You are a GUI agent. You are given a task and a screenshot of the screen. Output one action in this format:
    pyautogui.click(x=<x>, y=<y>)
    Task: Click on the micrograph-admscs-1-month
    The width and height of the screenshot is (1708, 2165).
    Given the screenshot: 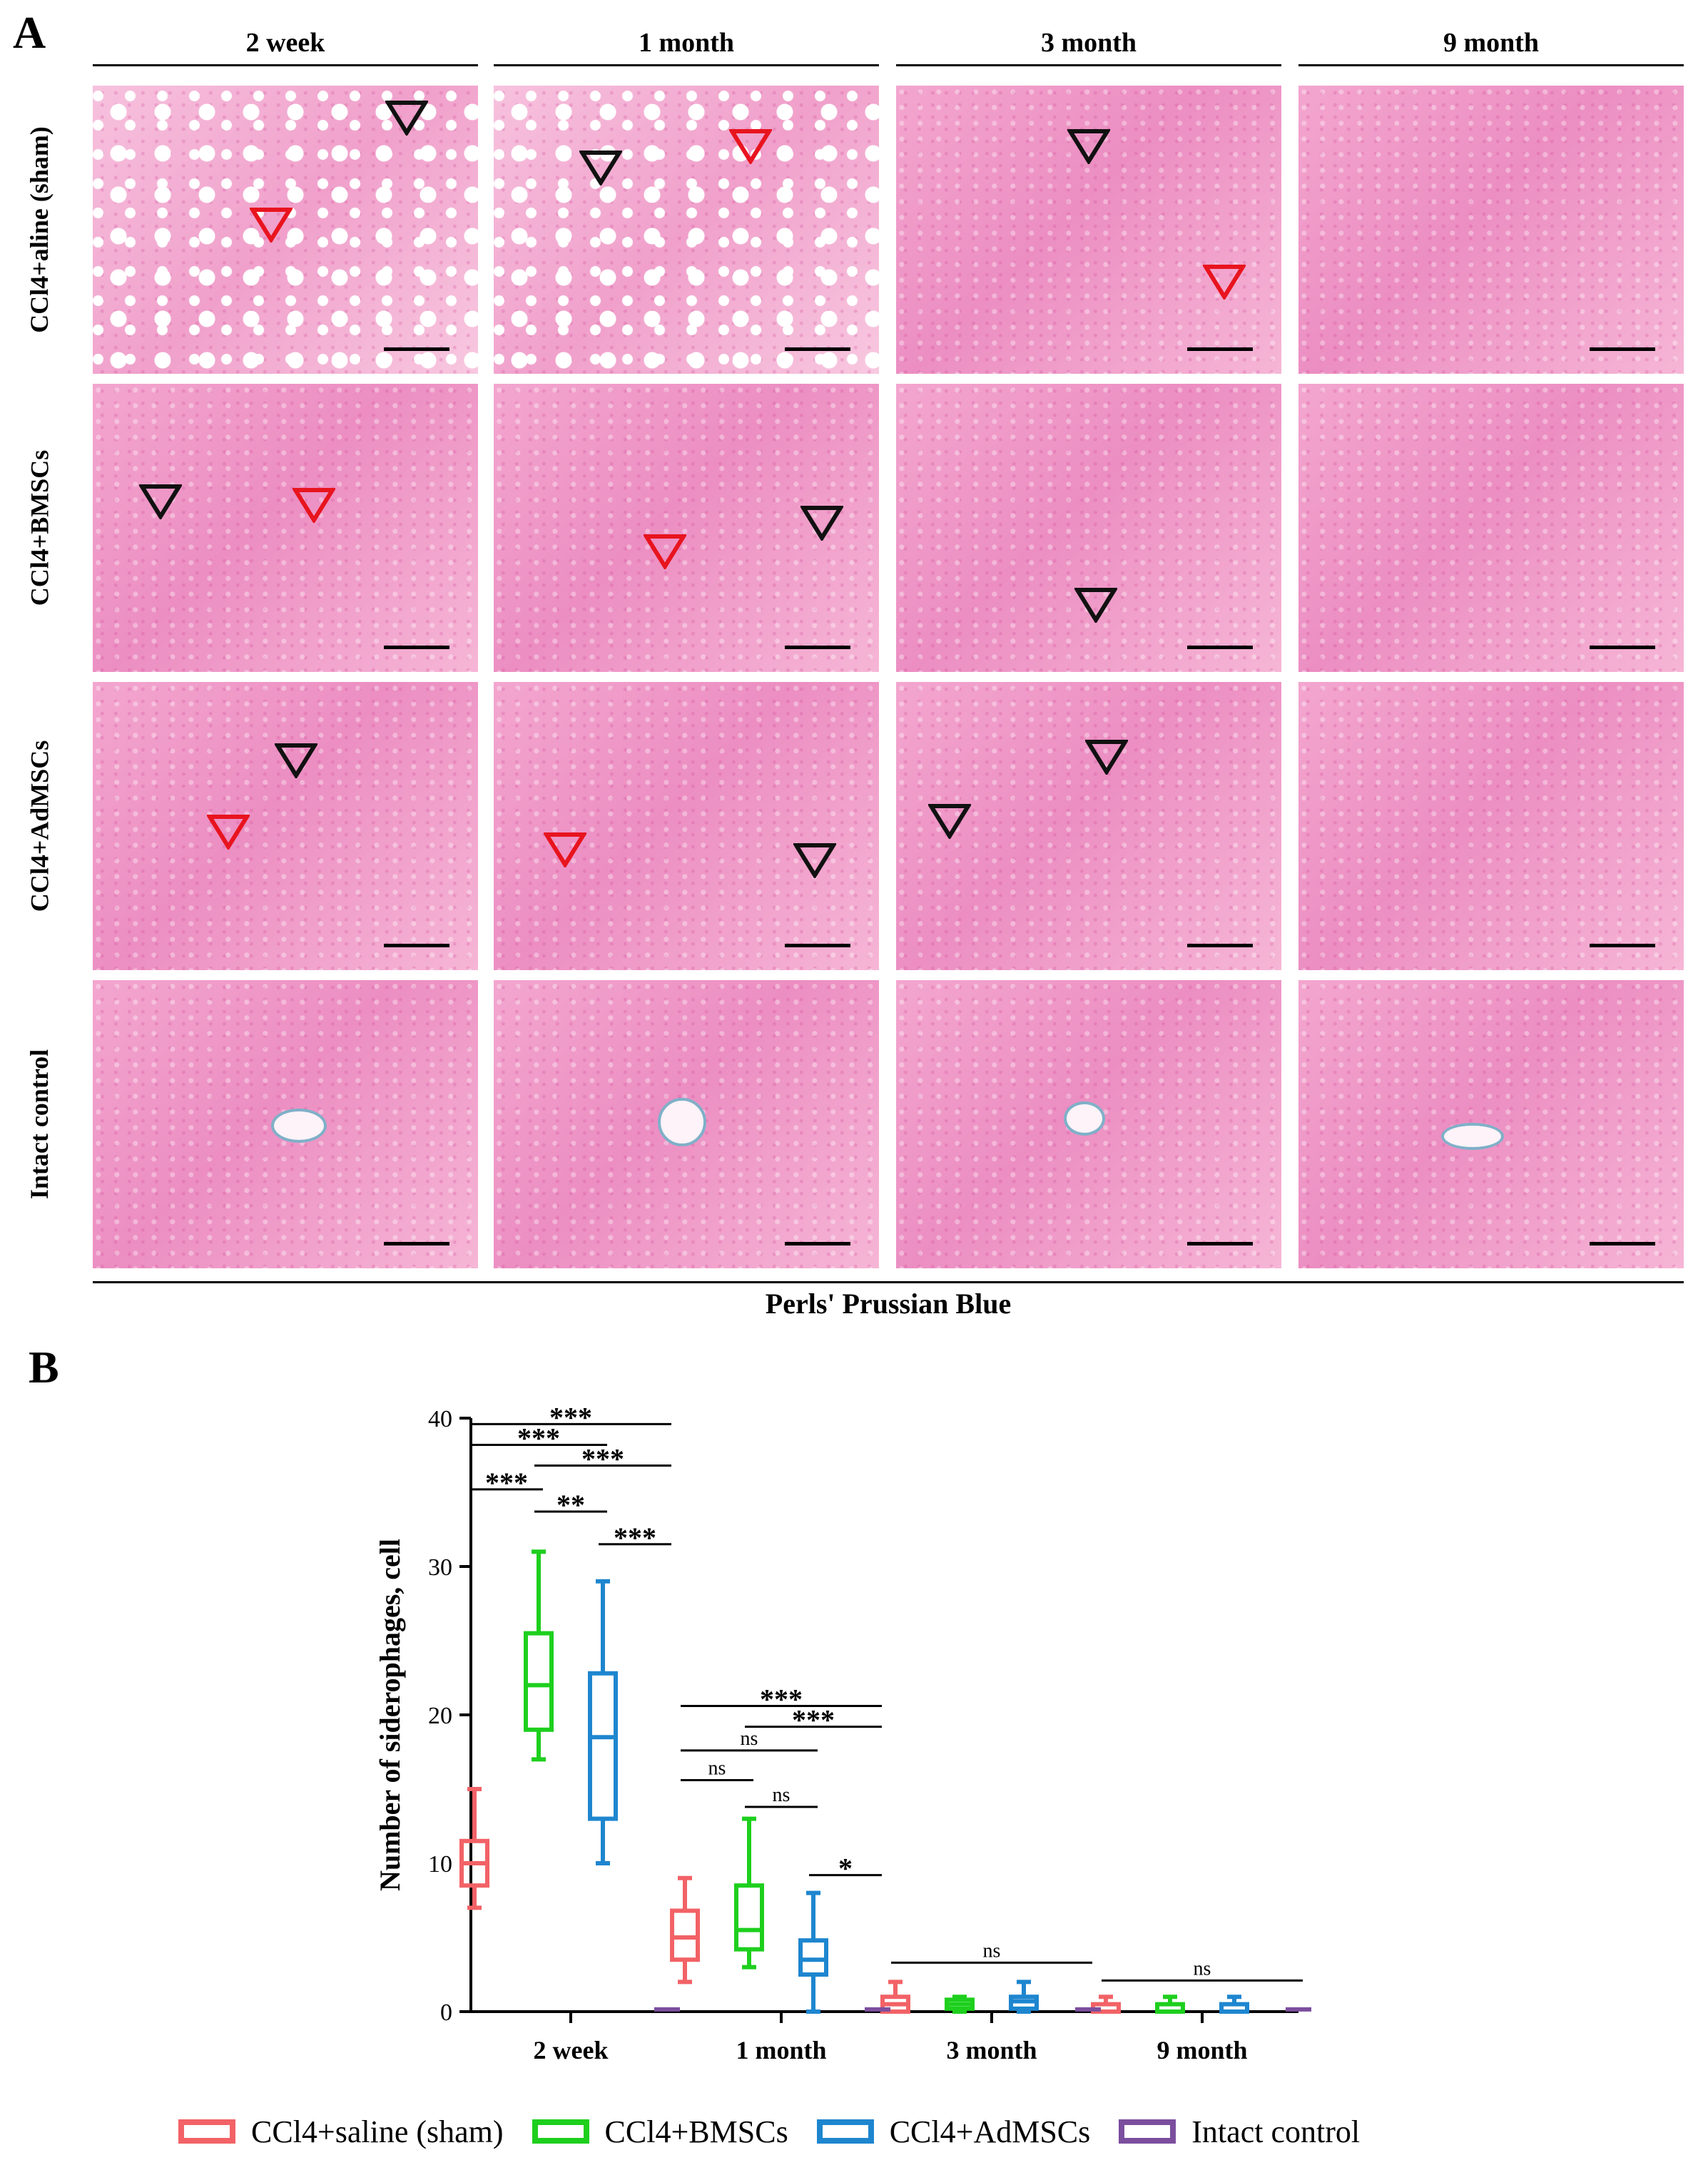 What is the action you would take?
    pyautogui.click(x=686, y=826)
    